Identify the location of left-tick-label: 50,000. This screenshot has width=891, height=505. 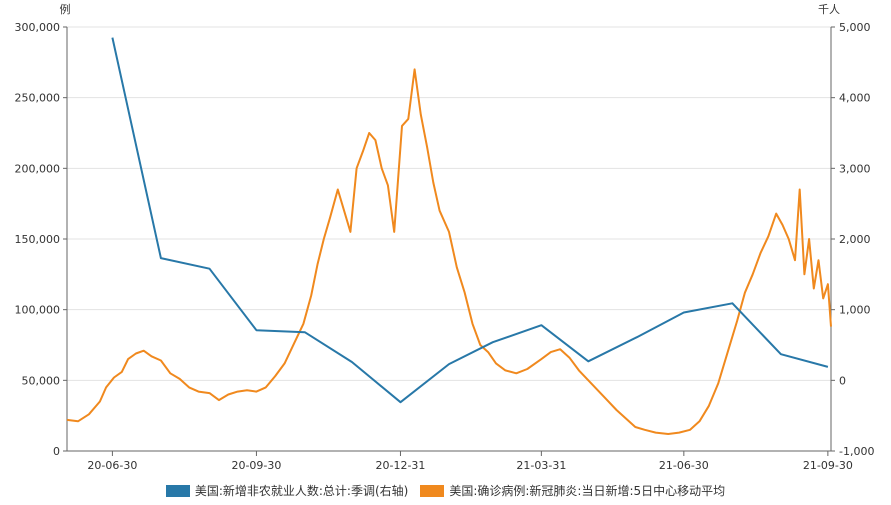
(41, 380).